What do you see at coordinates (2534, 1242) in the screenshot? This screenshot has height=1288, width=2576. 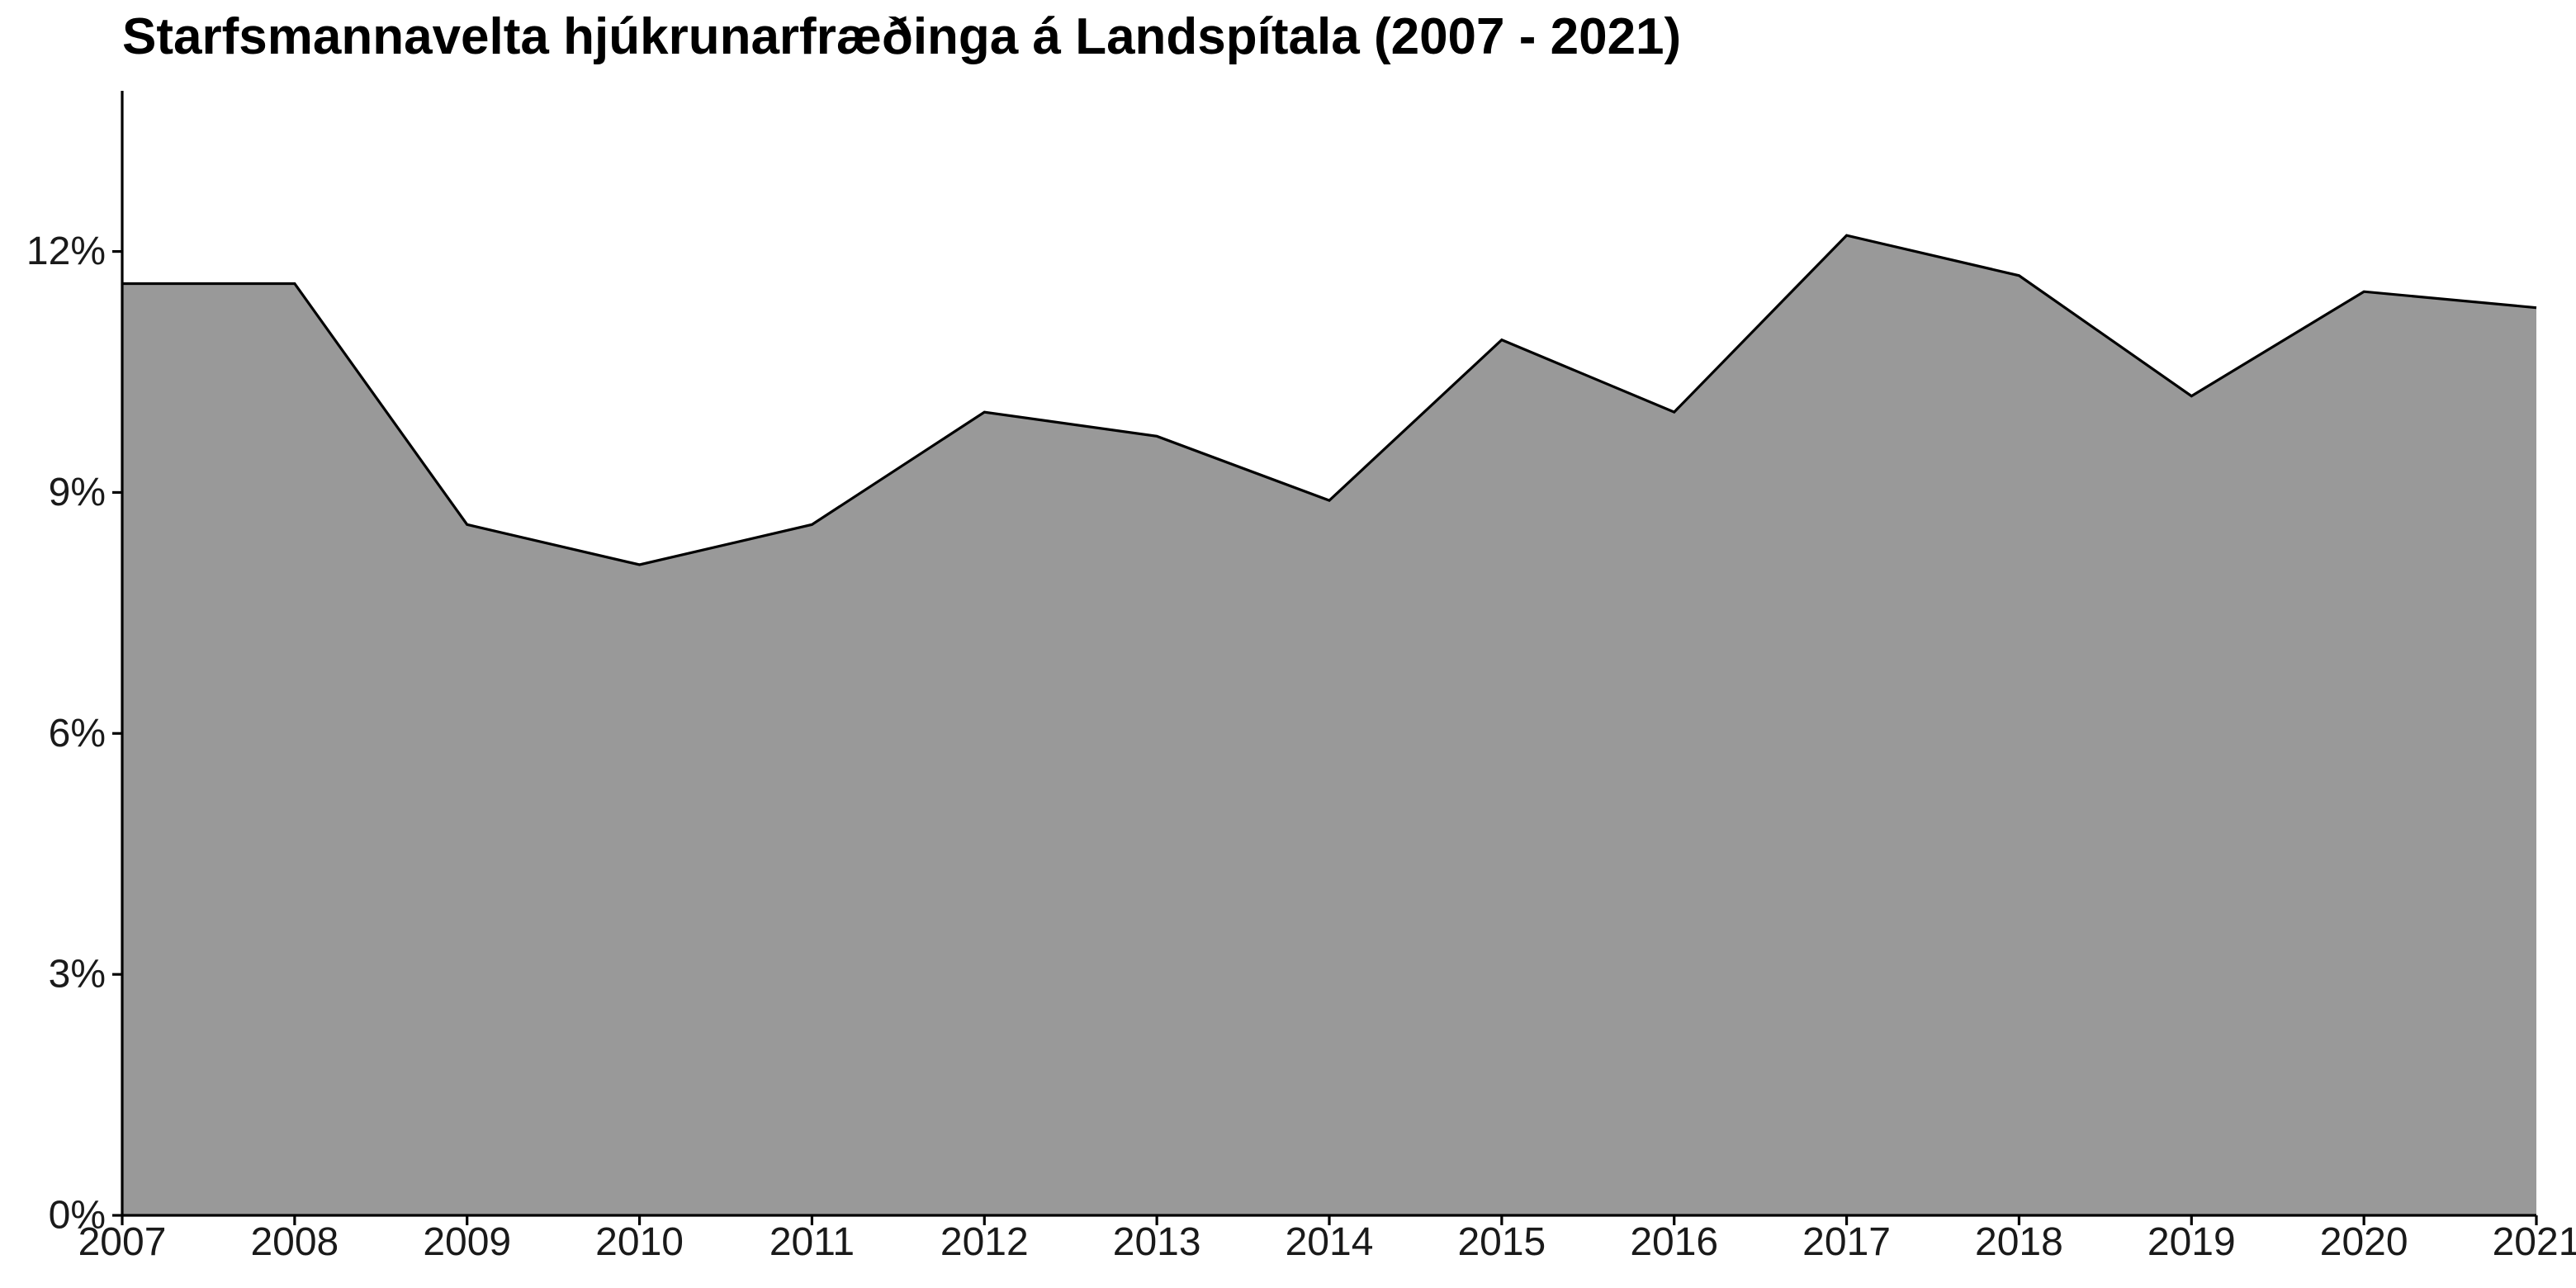 I see `x-tick-label: 2021` at bounding box center [2534, 1242].